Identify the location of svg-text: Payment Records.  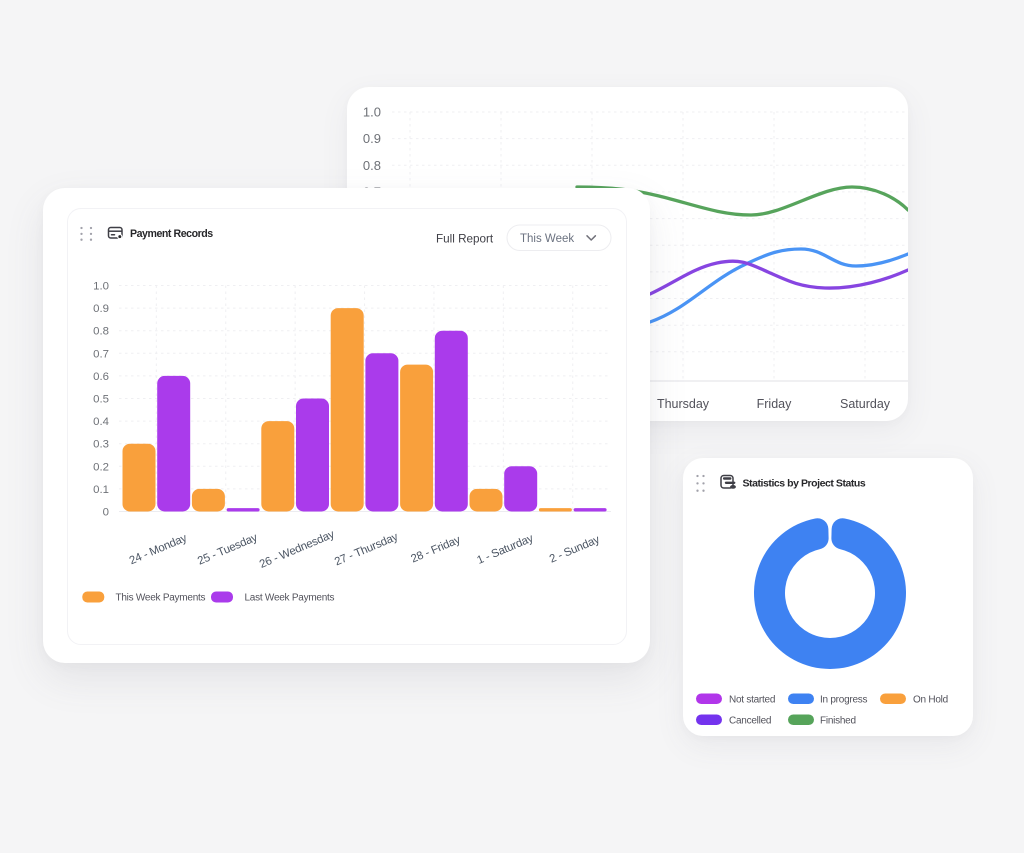
(171, 234).